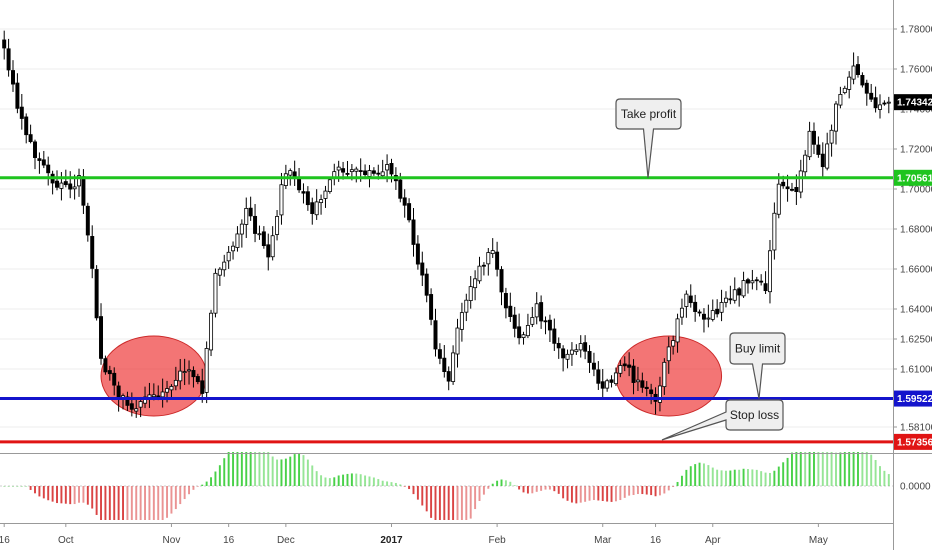 This screenshot has width=932, height=550. I want to click on last-price-tag-bg, so click(913, 102).